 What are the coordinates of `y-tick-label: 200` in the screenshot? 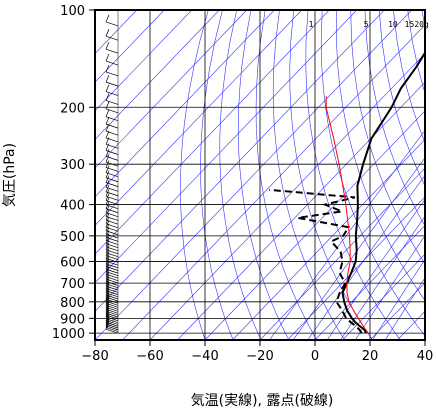 It's located at (72, 108).